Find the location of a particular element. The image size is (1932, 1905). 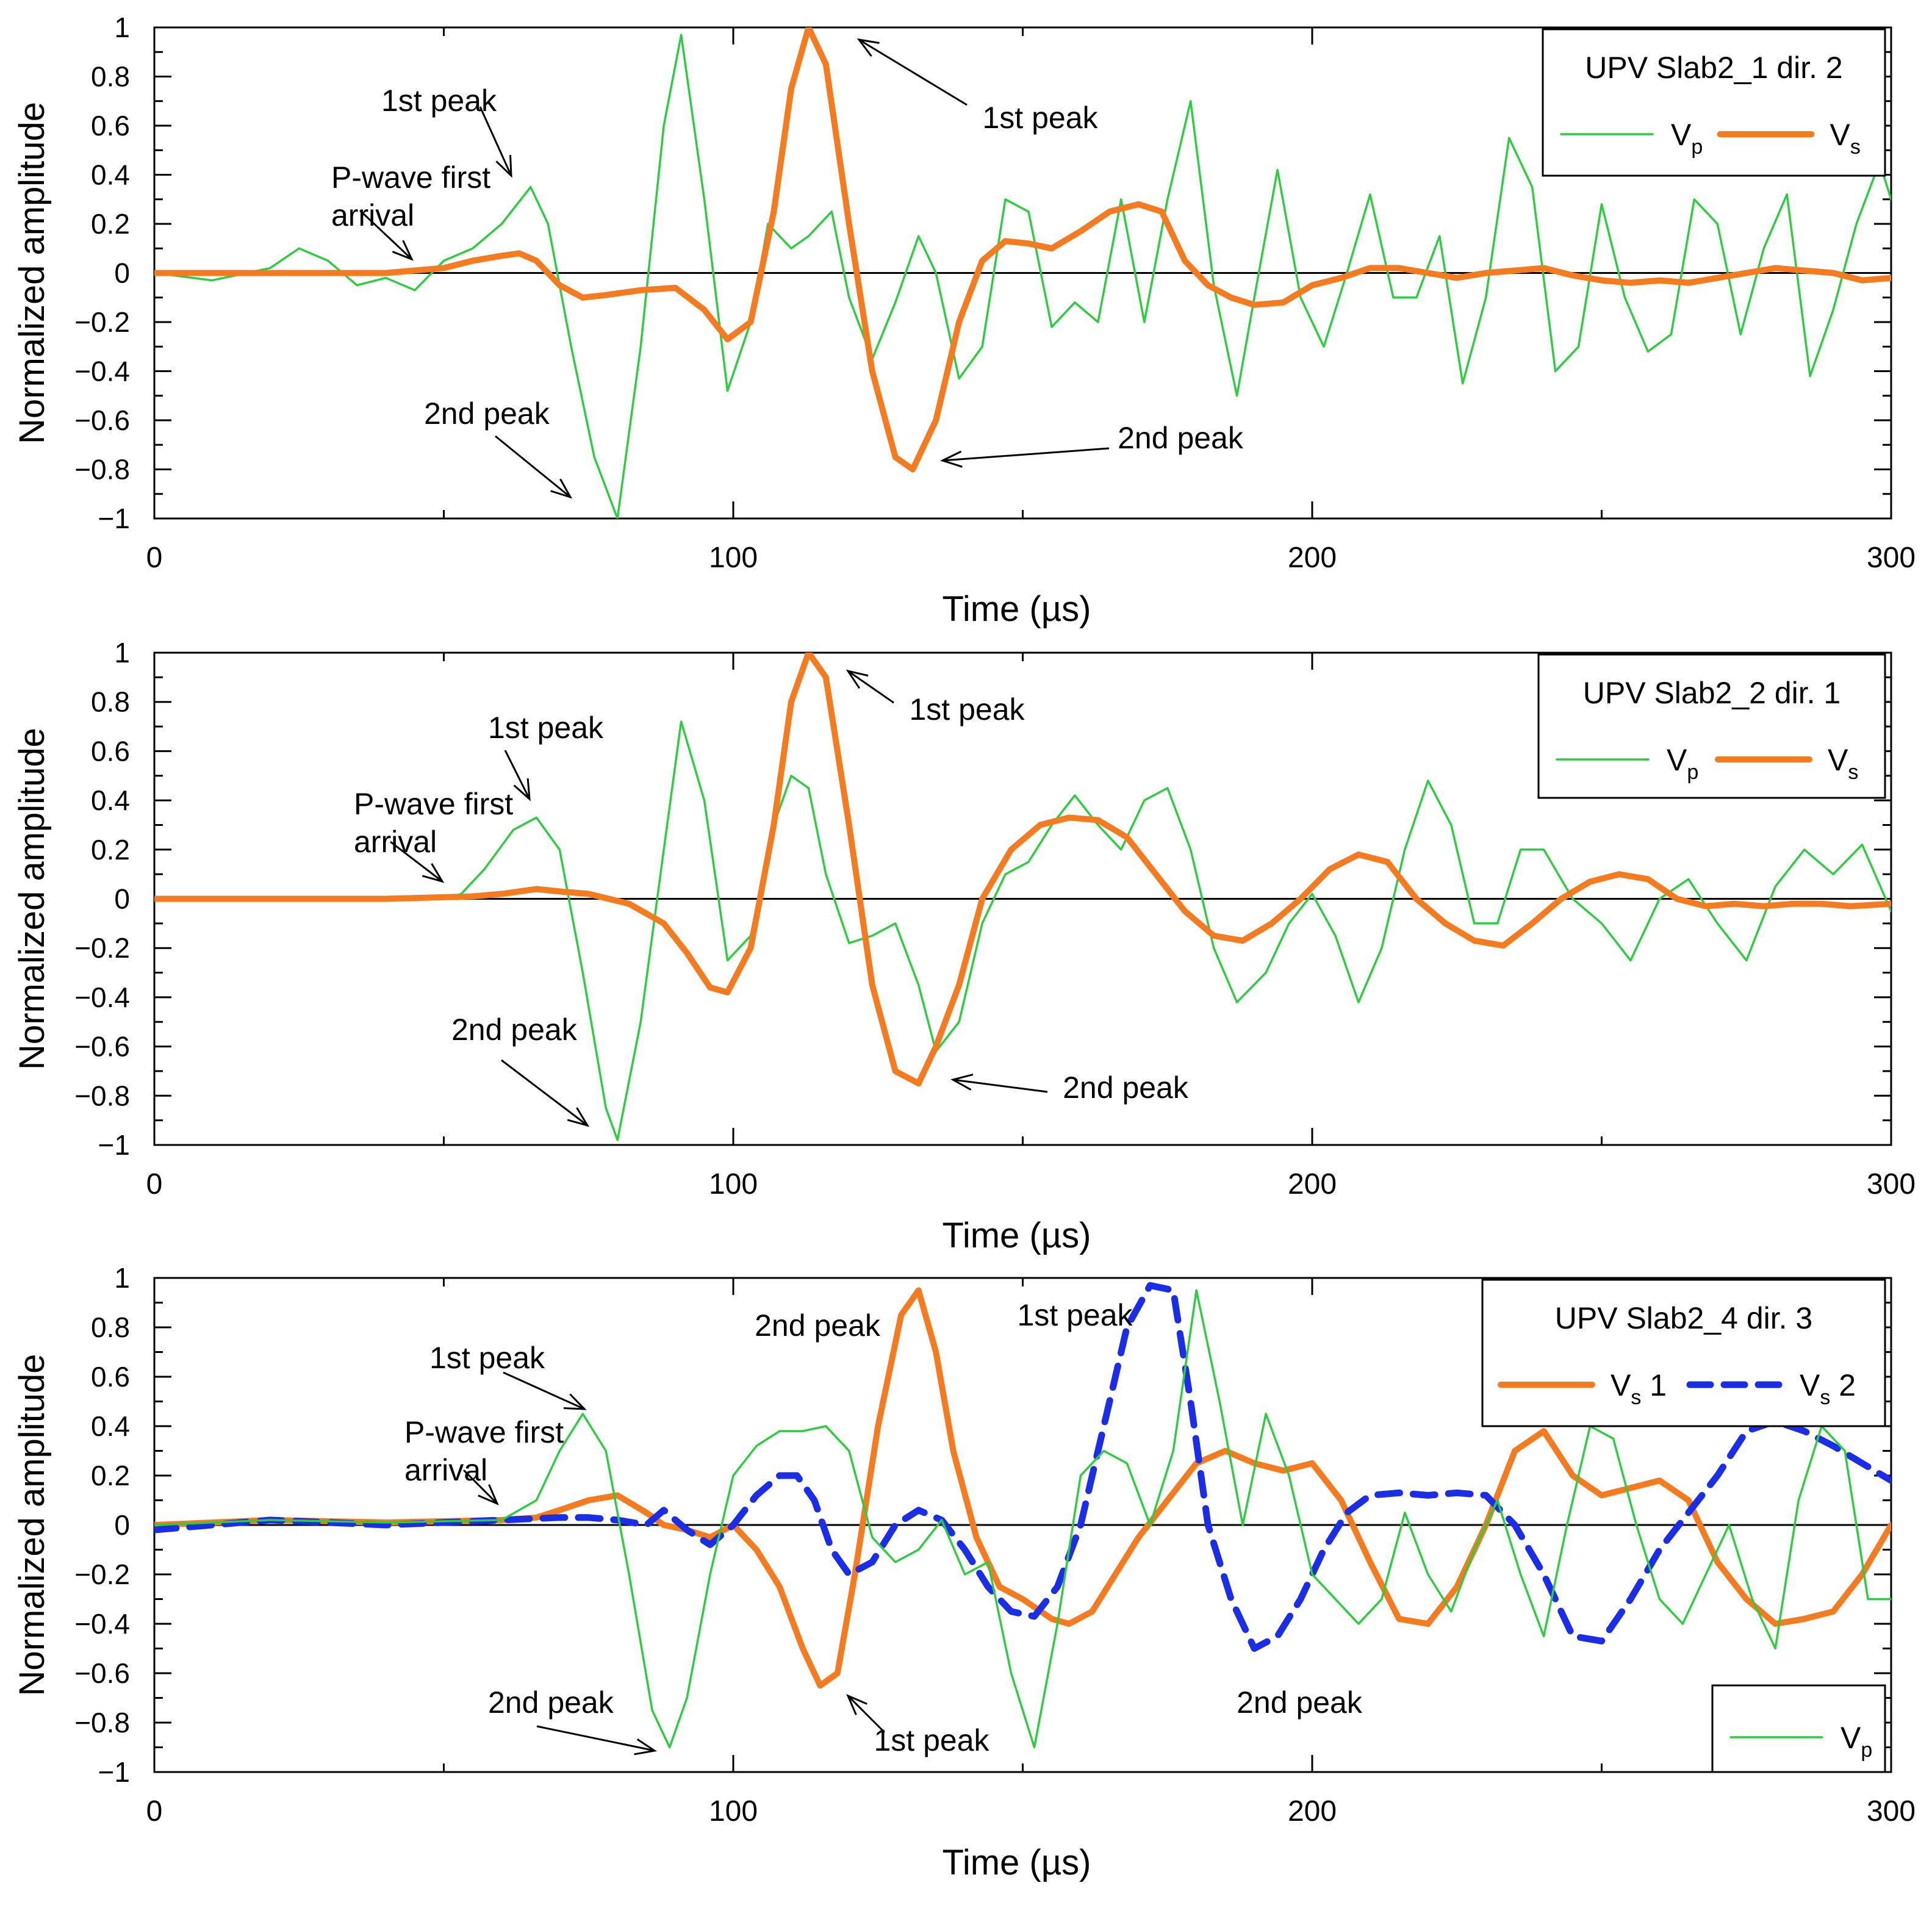

y-tick-label: −0.8 is located at coordinates (102, 1095).